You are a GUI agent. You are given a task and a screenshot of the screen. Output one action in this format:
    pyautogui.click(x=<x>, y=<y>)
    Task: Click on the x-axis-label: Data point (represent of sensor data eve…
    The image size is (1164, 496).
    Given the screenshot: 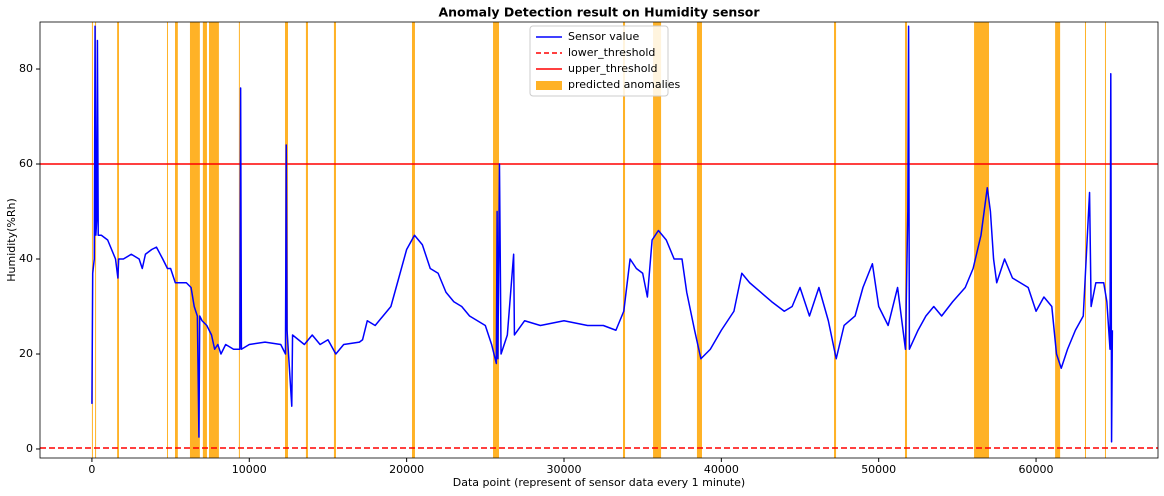 What is the action you would take?
    pyautogui.click(x=599, y=482)
    